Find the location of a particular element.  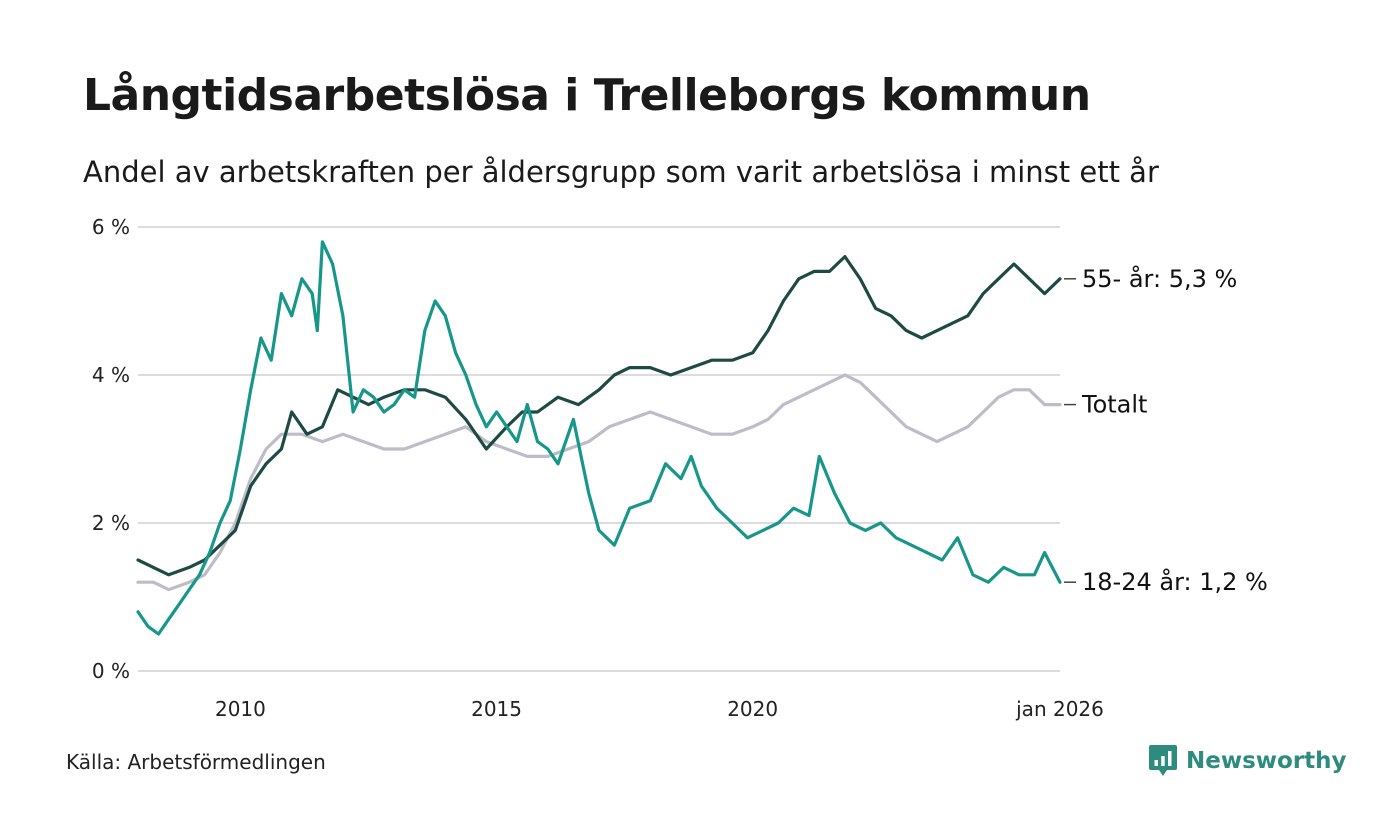

brand-name: Newsworthy is located at coordinates (1266, 761).